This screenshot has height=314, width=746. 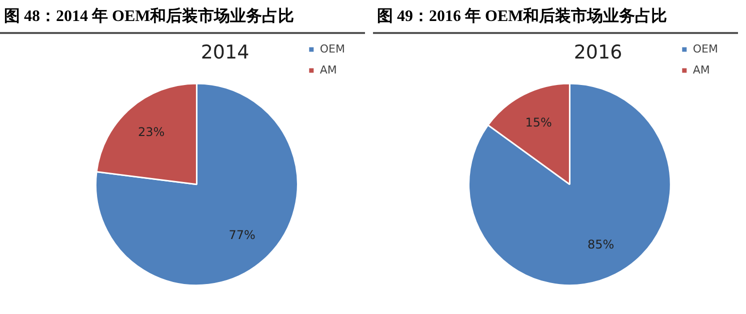 What do you see at coordinates (242, 235) in the screenshot?
I see `data-label: 77%` at bounding box center [242, 235].